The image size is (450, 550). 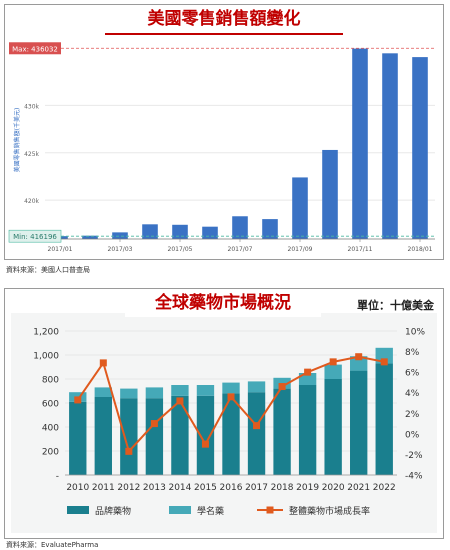 What do you see at coordinates (420, 249) in the screenshot?
I see `chart1-xtick-label: 2018/01` at bounding box center [420, 249].